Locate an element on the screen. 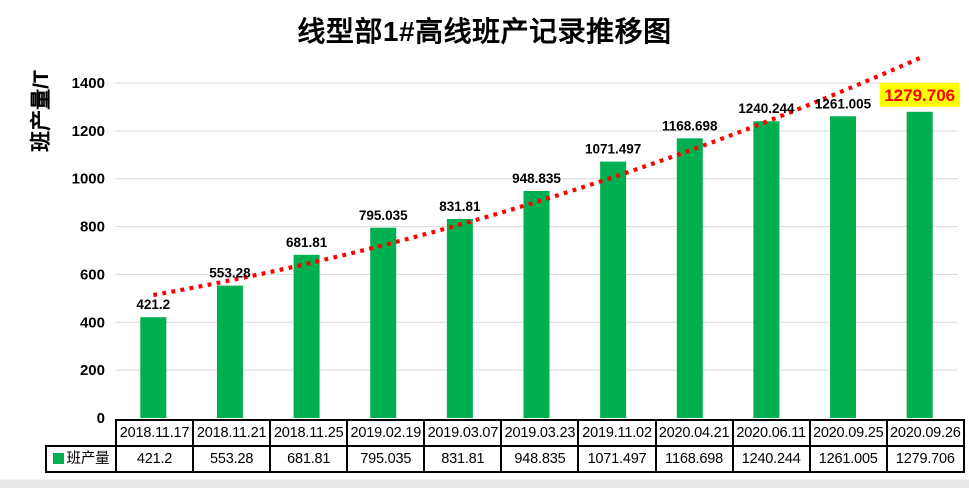 Image resolution: width=969 pixels, height=488 pixels. data-label: 681.81 is located at coordinates (307, 242).